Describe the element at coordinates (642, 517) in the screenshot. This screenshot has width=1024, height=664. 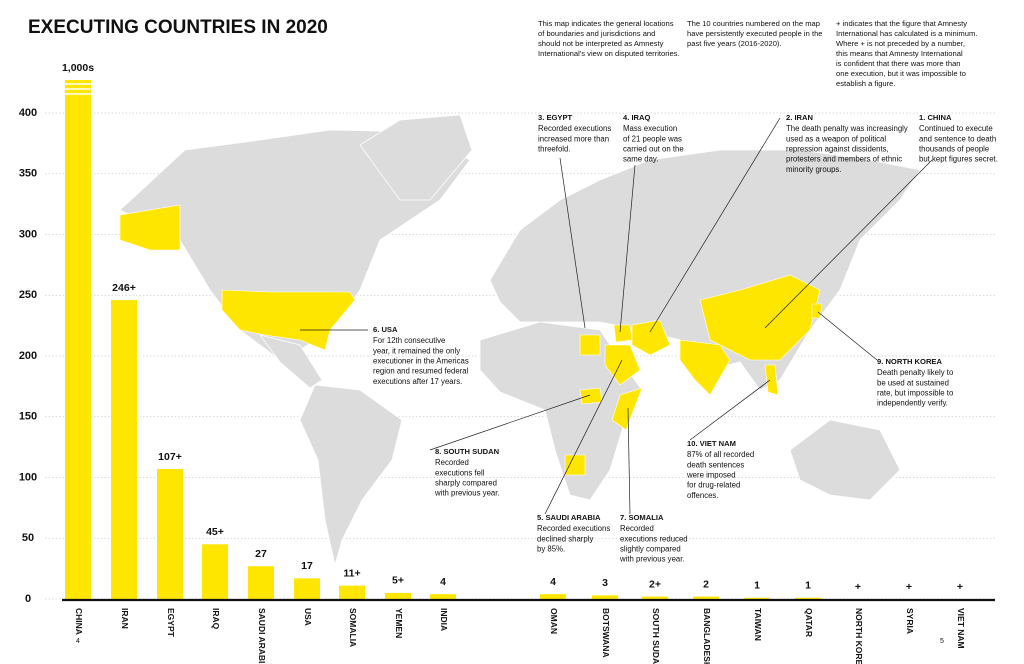
I see `note-title: 7. SOMALIA` at that location.